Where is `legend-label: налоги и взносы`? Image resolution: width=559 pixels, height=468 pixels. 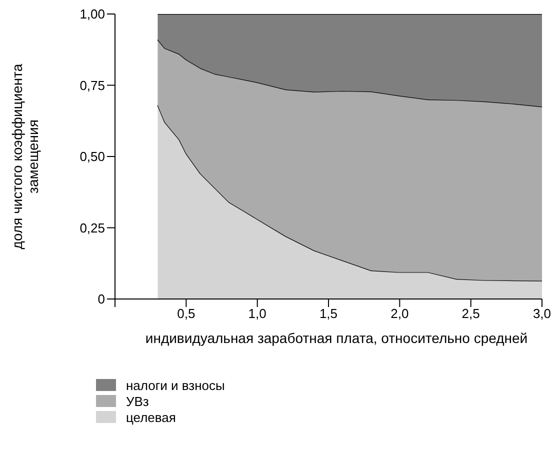 legend-label: налоги и взносы is located at coordinates (175, 385).